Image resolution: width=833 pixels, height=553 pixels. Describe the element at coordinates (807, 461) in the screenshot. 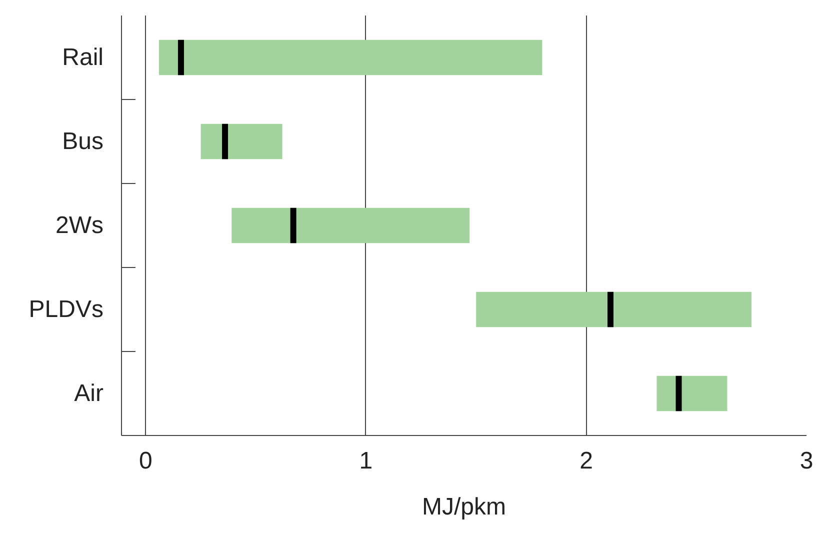

I see `x-tick-label: 3` at that location.